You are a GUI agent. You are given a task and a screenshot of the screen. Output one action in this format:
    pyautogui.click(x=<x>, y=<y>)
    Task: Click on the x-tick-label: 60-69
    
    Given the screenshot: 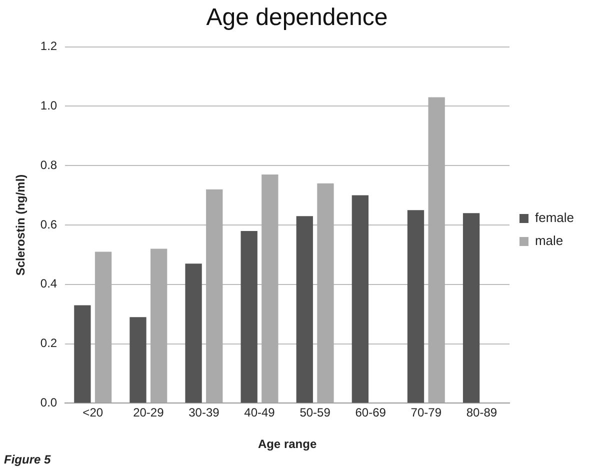 What is the action you would take?
    pyautogui.click(x=370, y=413)
    